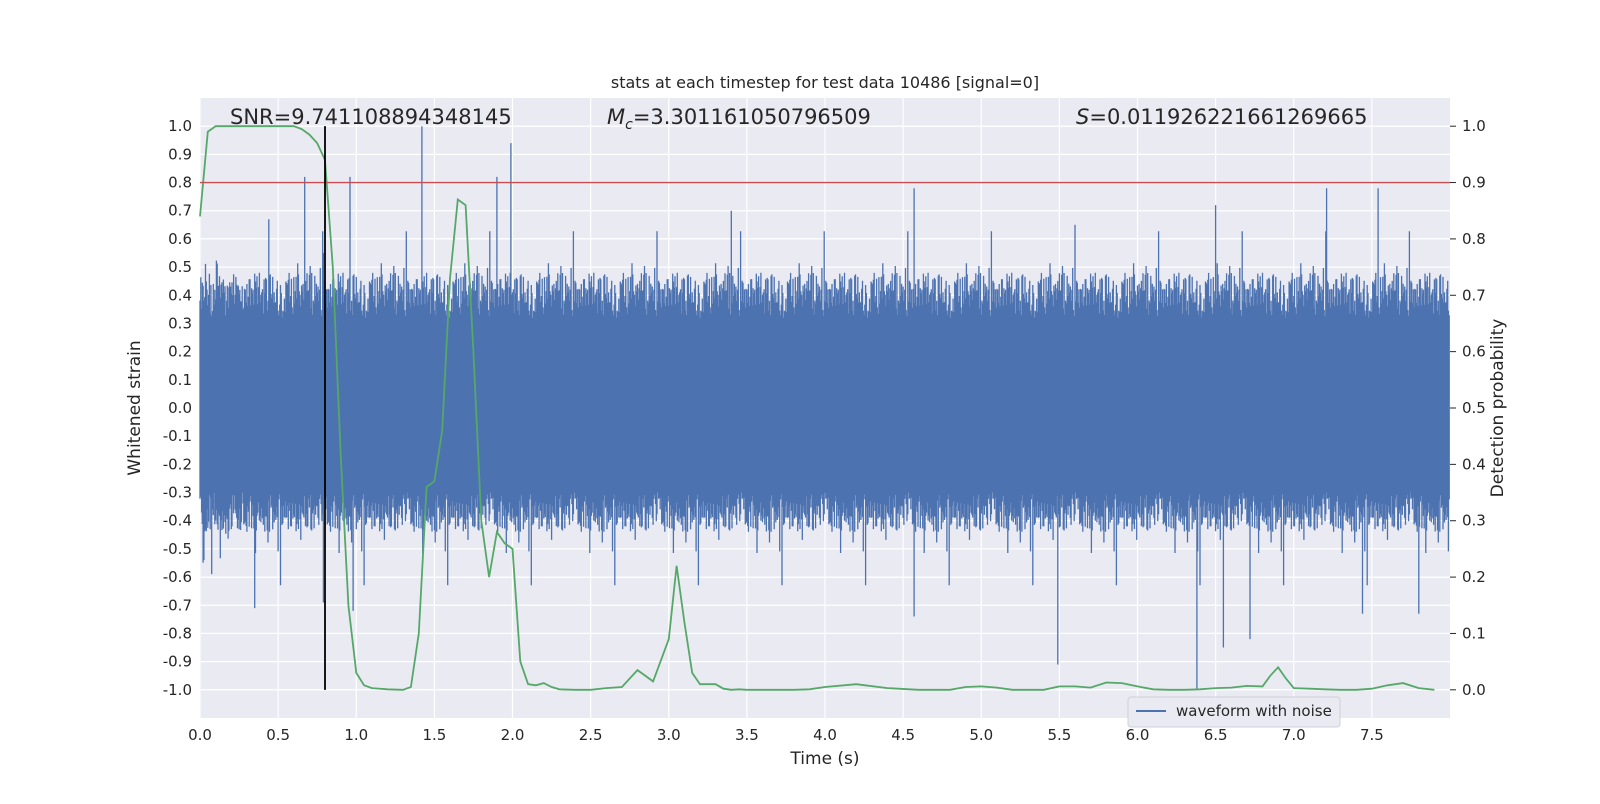 This screenshot has width=1600, height=804. Describe the element at coordinates (1474, 295) in the screenshot. I see `y2-tick-label: 0.7` at that location.